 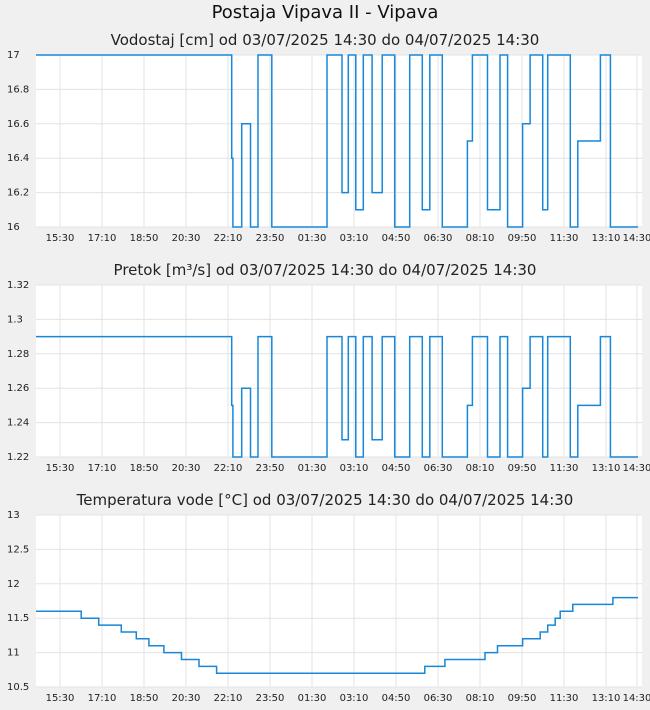 I want to click on y-tick-label: 13, so click(x=13, y=515).